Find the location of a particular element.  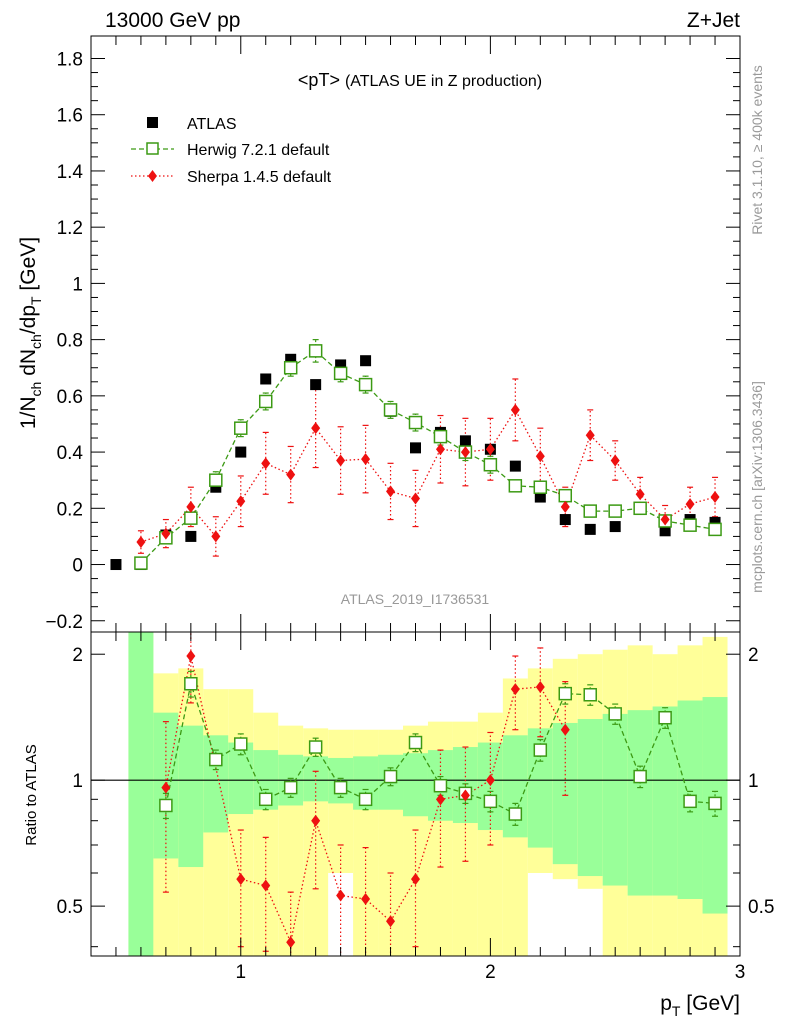

legend-atlas-marker is located at coordinates (152, 122).